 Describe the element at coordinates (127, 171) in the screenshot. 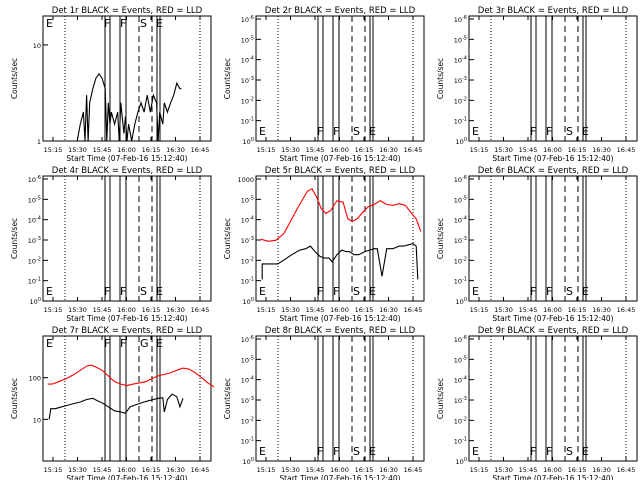

I see `panel-title: Det 4r BLACK = Events, RED = LLD` at that location.